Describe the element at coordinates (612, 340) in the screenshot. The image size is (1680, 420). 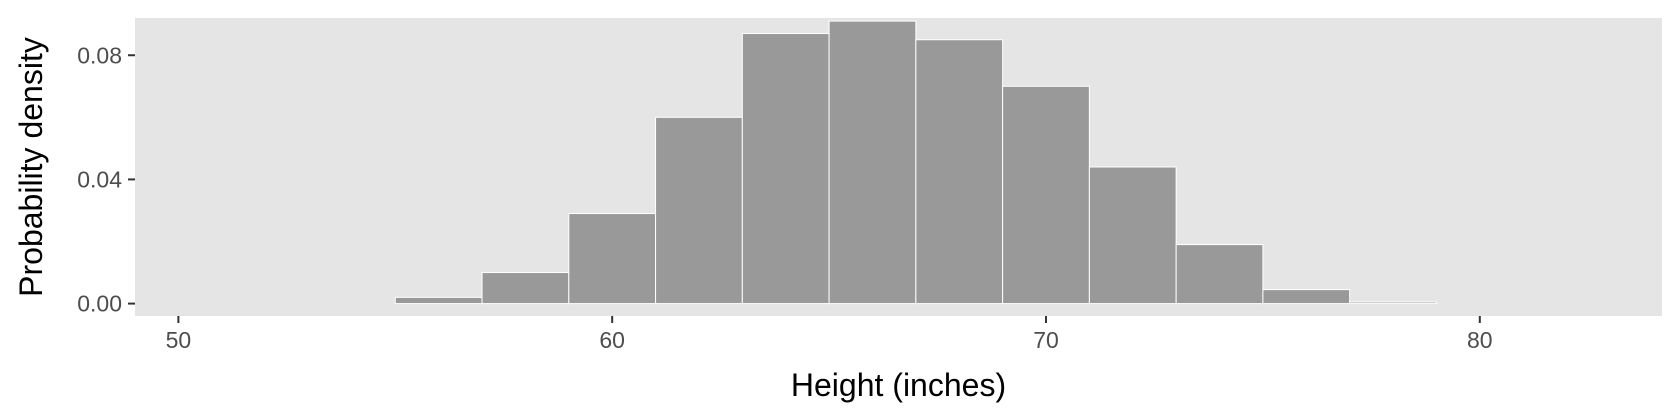
I see `x-tick-label: 60` at that location.